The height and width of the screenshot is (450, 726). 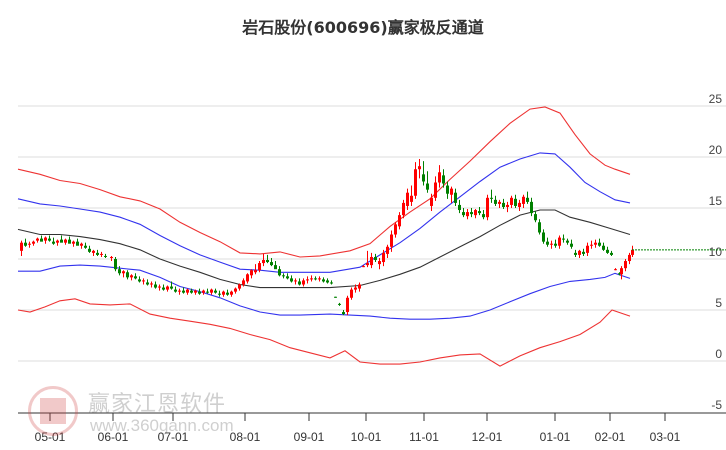 I want to click on y-tick-label: -5, so click(x=716, y=405).